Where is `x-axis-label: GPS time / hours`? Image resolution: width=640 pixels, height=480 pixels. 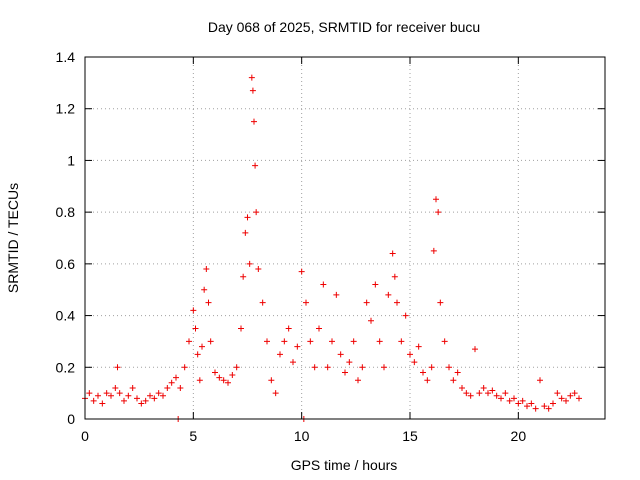 x-axis-label: GPS time / hours is located at coordinates (344, 465).